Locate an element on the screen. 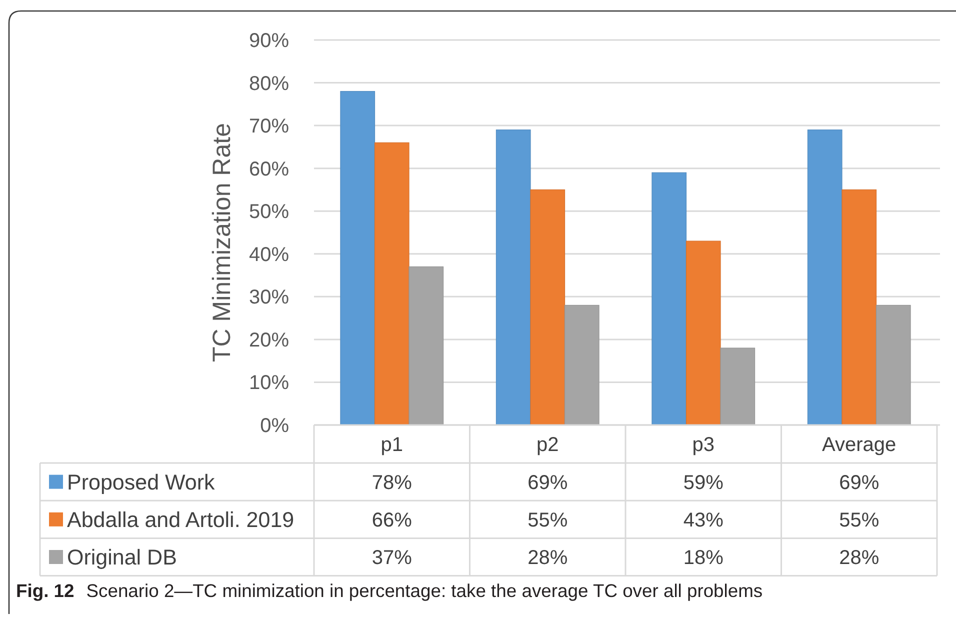 The height and width of the screenshot is (621, 956). y-axis-title: TC Minimization Rate is located at coordinates (222, 242).